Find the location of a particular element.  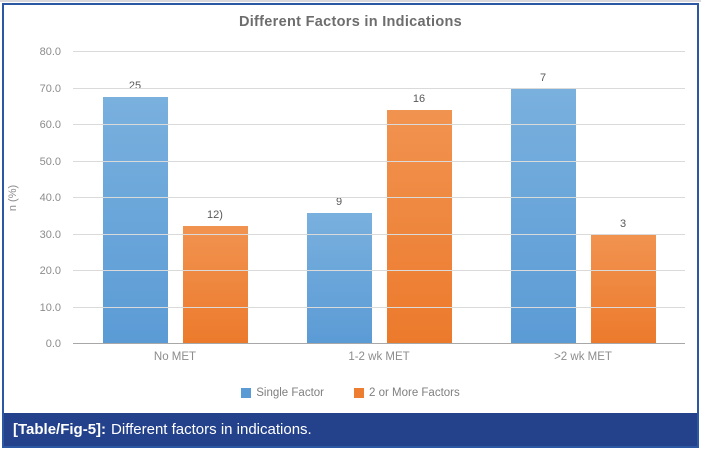

x-category-label: >2 wk MET is located at coordinates (583, 357).